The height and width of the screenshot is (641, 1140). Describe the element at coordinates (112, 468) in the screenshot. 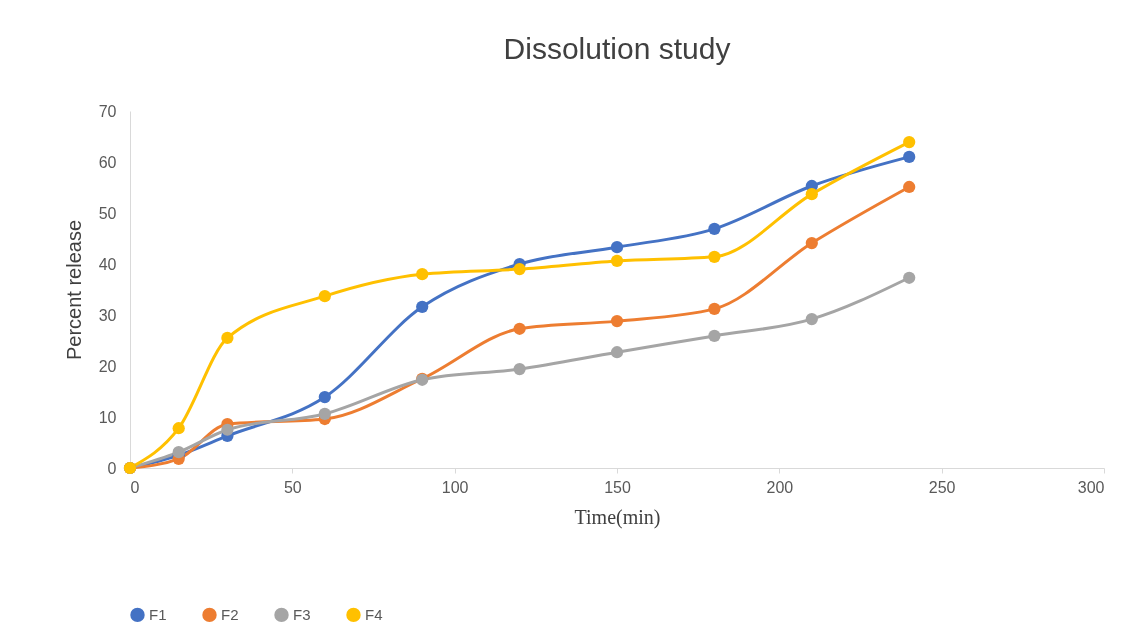

I see `y-tick-label: 0` at that location.